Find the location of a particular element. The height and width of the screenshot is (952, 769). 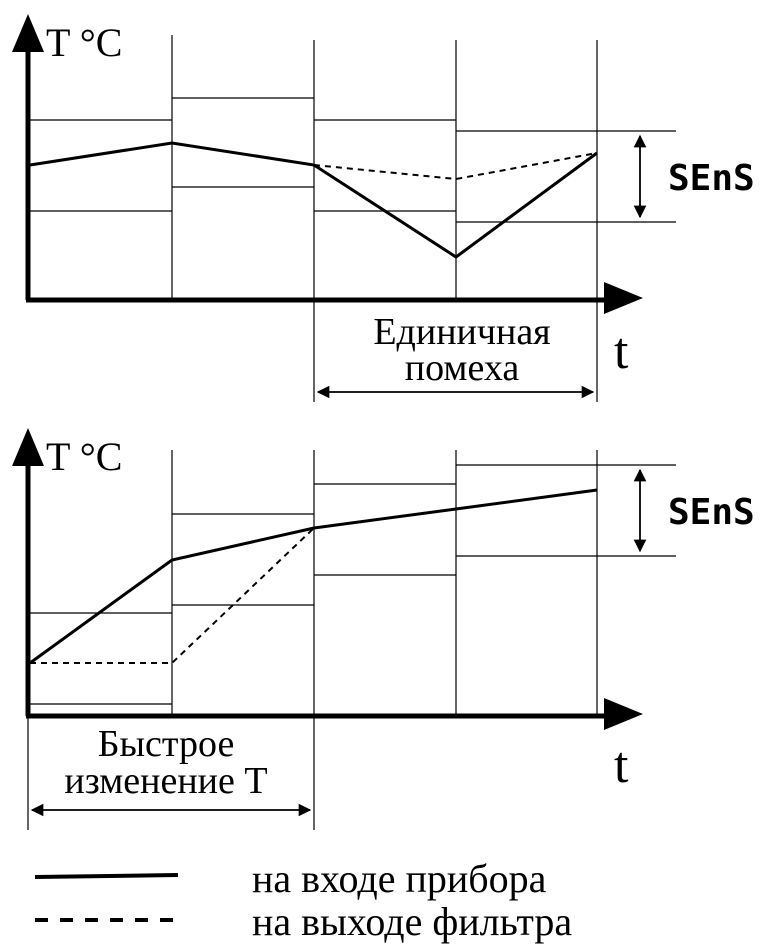

top-output-curve is located at coordinates (455, 166).